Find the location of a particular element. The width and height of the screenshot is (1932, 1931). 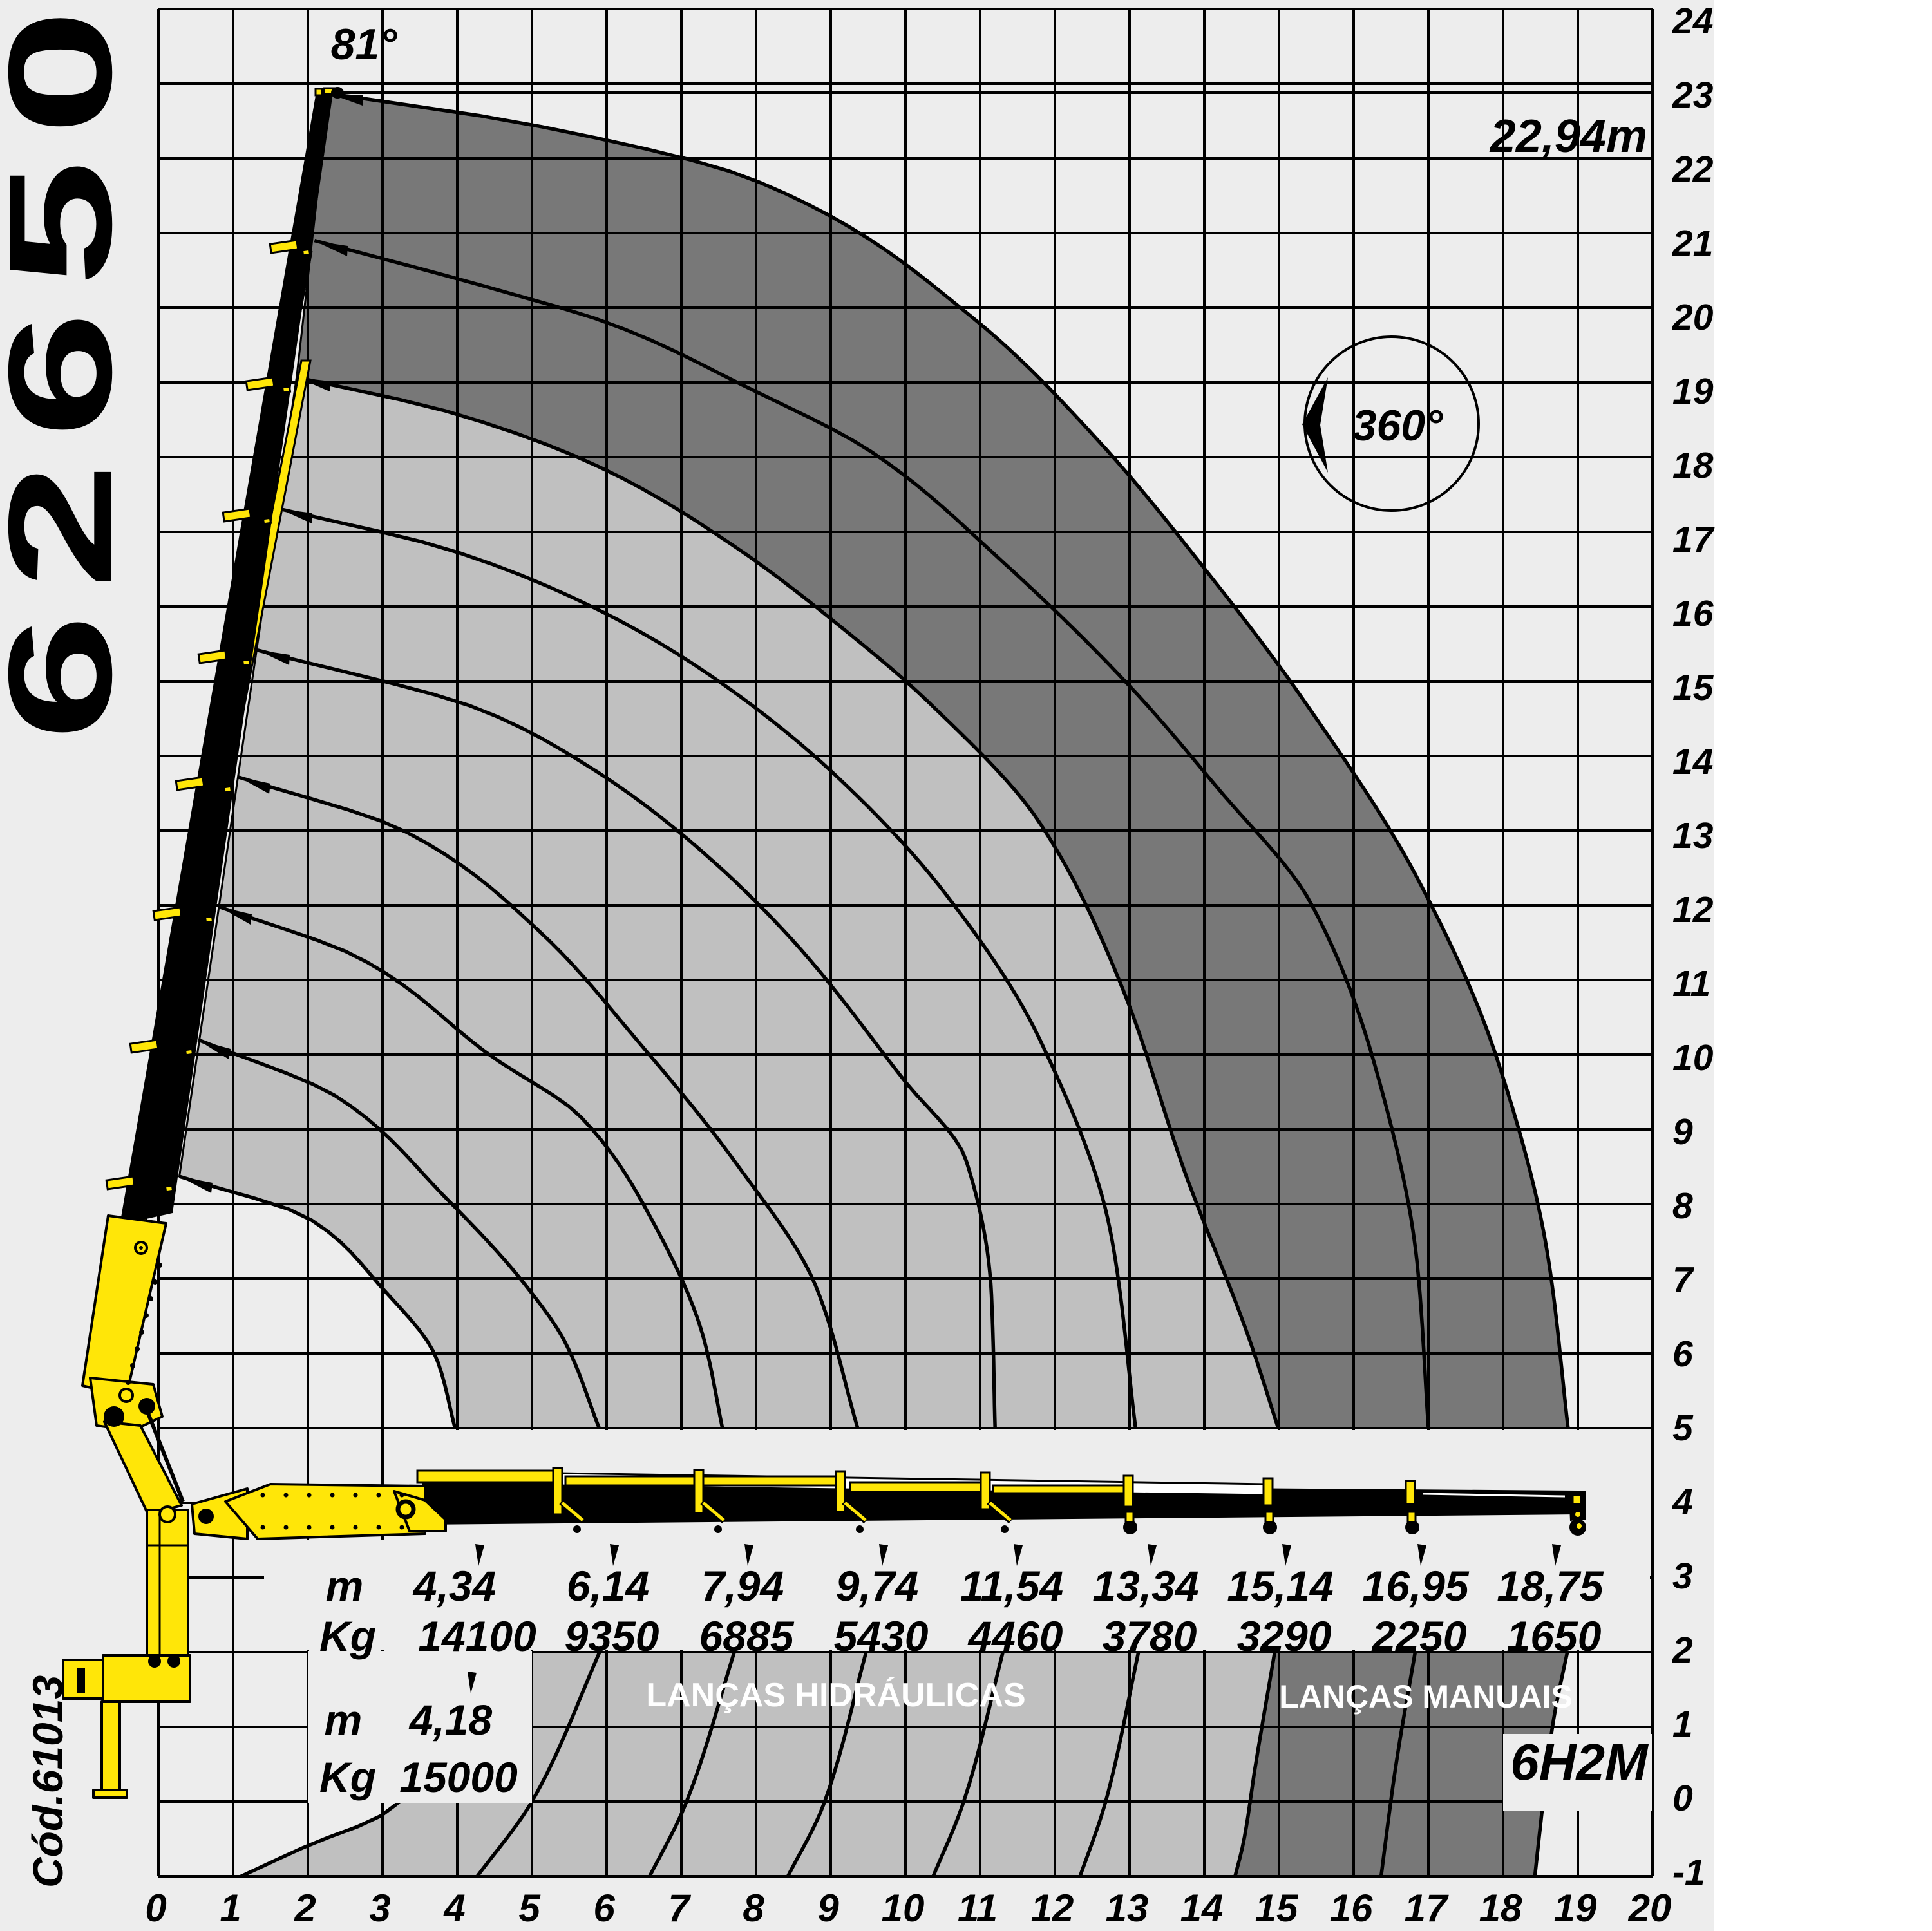

svg-text: 4,34 is located at coordinates (454, 1586).